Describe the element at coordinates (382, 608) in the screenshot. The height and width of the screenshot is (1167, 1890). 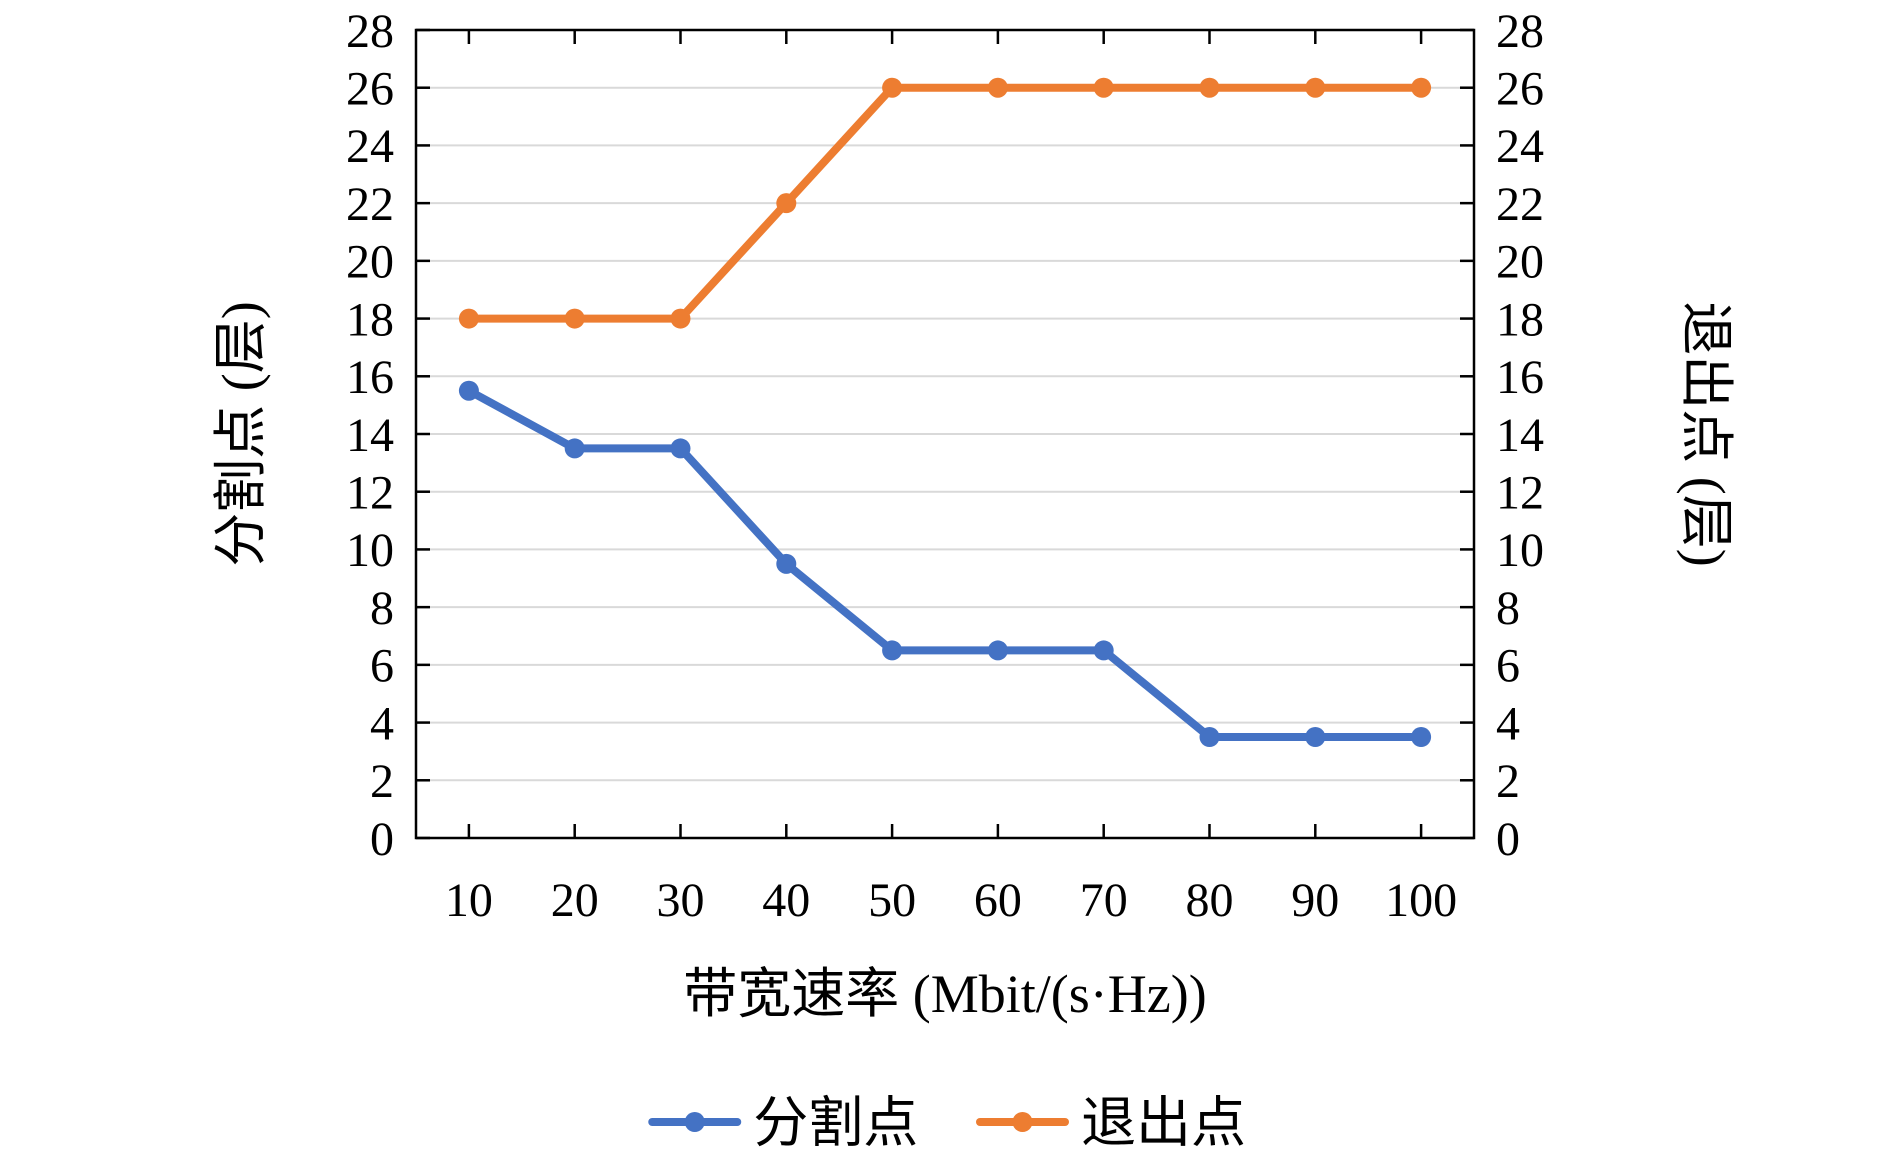
I see `y-axis-left-tick-label: 8` at that location.